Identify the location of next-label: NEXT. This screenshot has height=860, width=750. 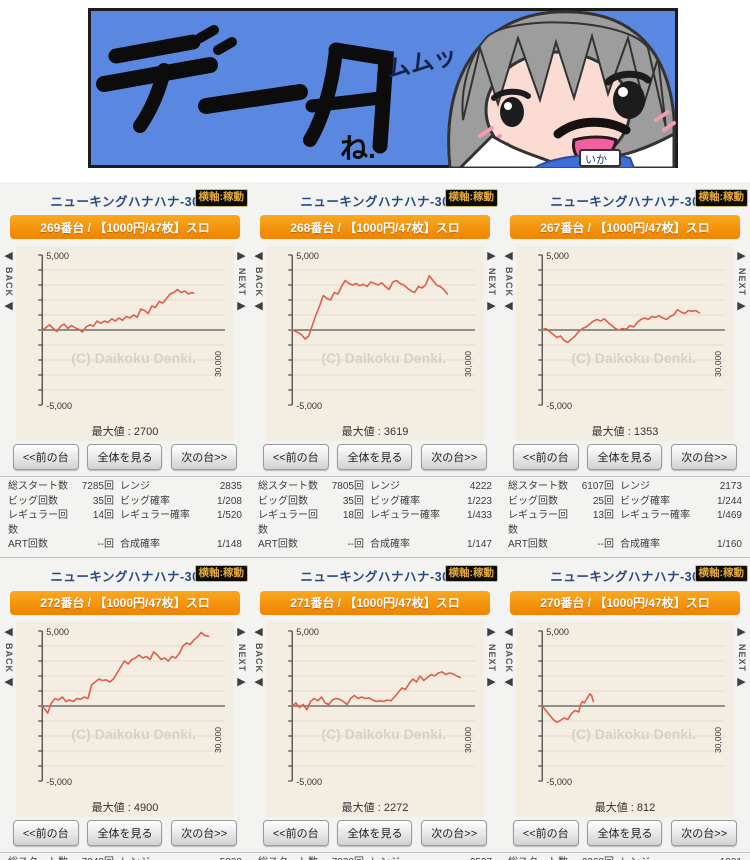
(491, 657).